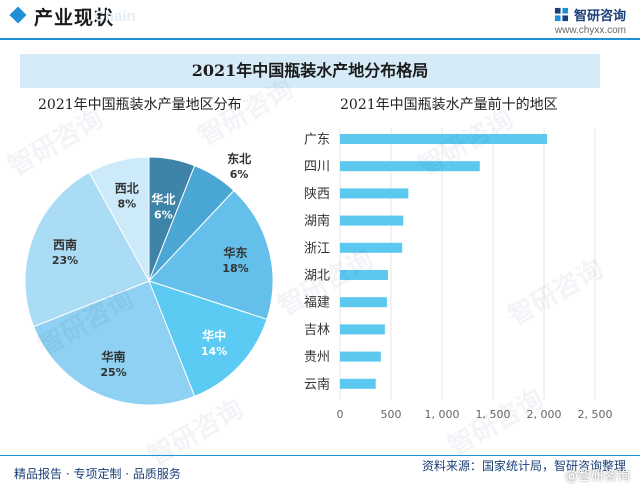  What do you see at coordinates (127, 188) in the screenshot?
I see `pie-label-7: 西北` at bounding box center [127, 188].